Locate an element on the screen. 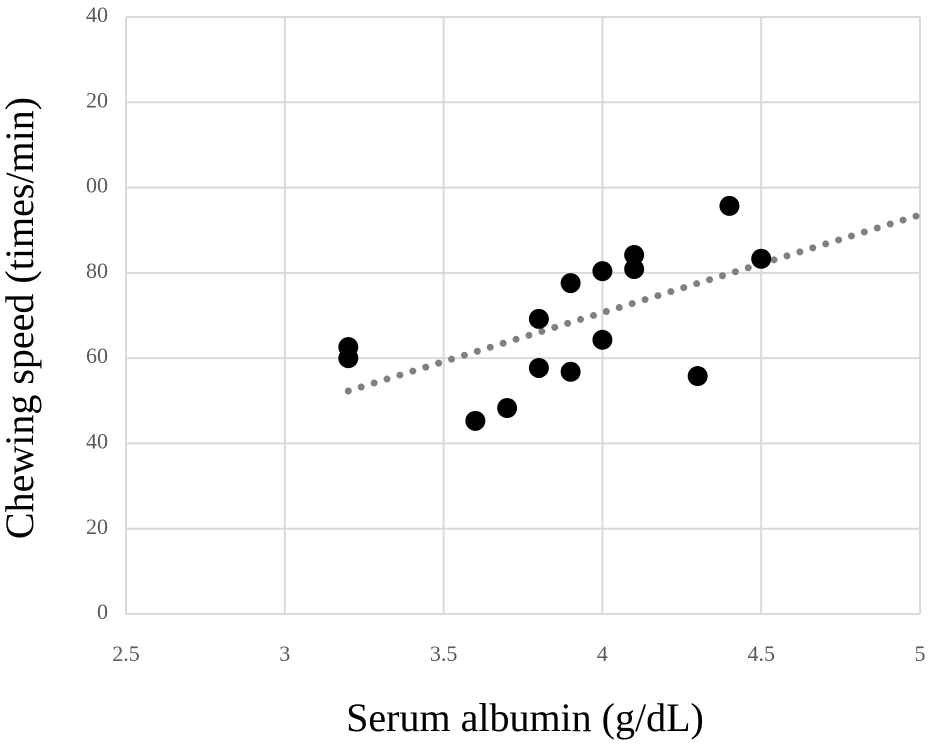 The width and height of the screenshot is (935, 753). y-tick-label: 00 is located at coordinates (97, 185).